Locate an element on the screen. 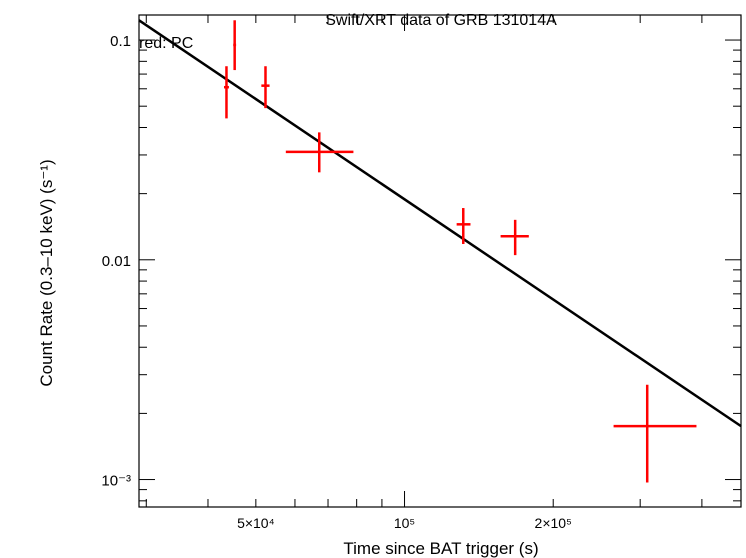  y-tick-label: 0.01 is located at coordinates (116, 261).